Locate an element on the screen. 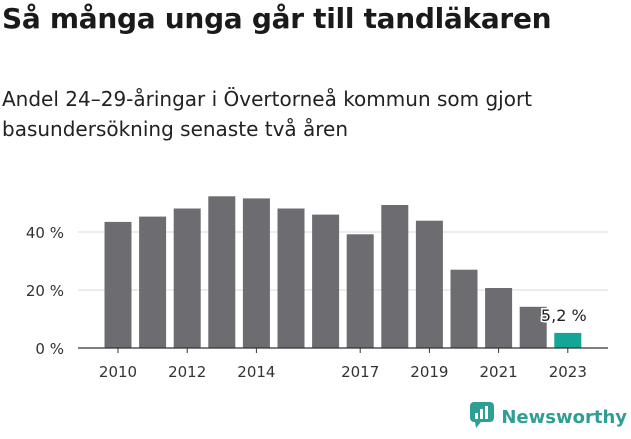  y-tick-label: 40 % is located at coordinates (45, 233).